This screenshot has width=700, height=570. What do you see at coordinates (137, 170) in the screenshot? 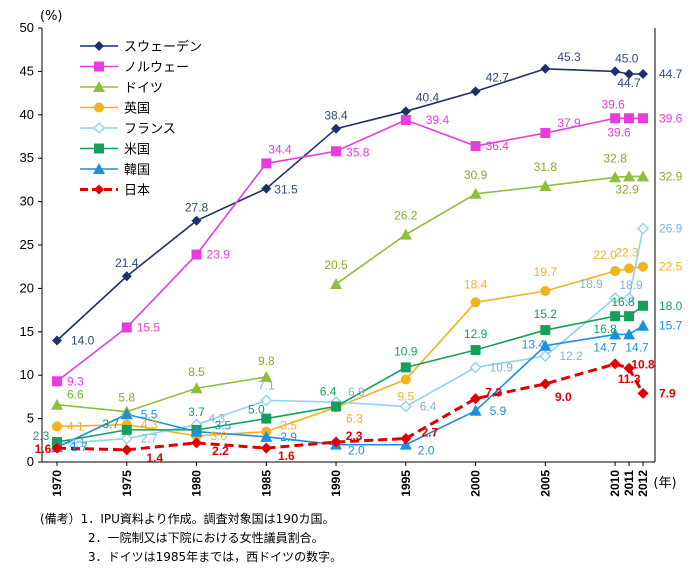
I see `legend-label: 韓国` at bounding box center [137, 170].